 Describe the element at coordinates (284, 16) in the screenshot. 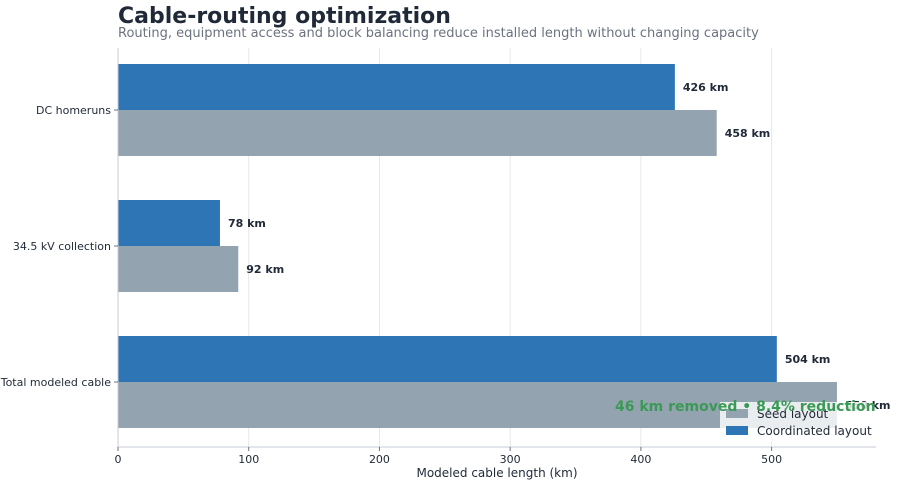

I see `chart-title: Cable-routing optimization` at that location.